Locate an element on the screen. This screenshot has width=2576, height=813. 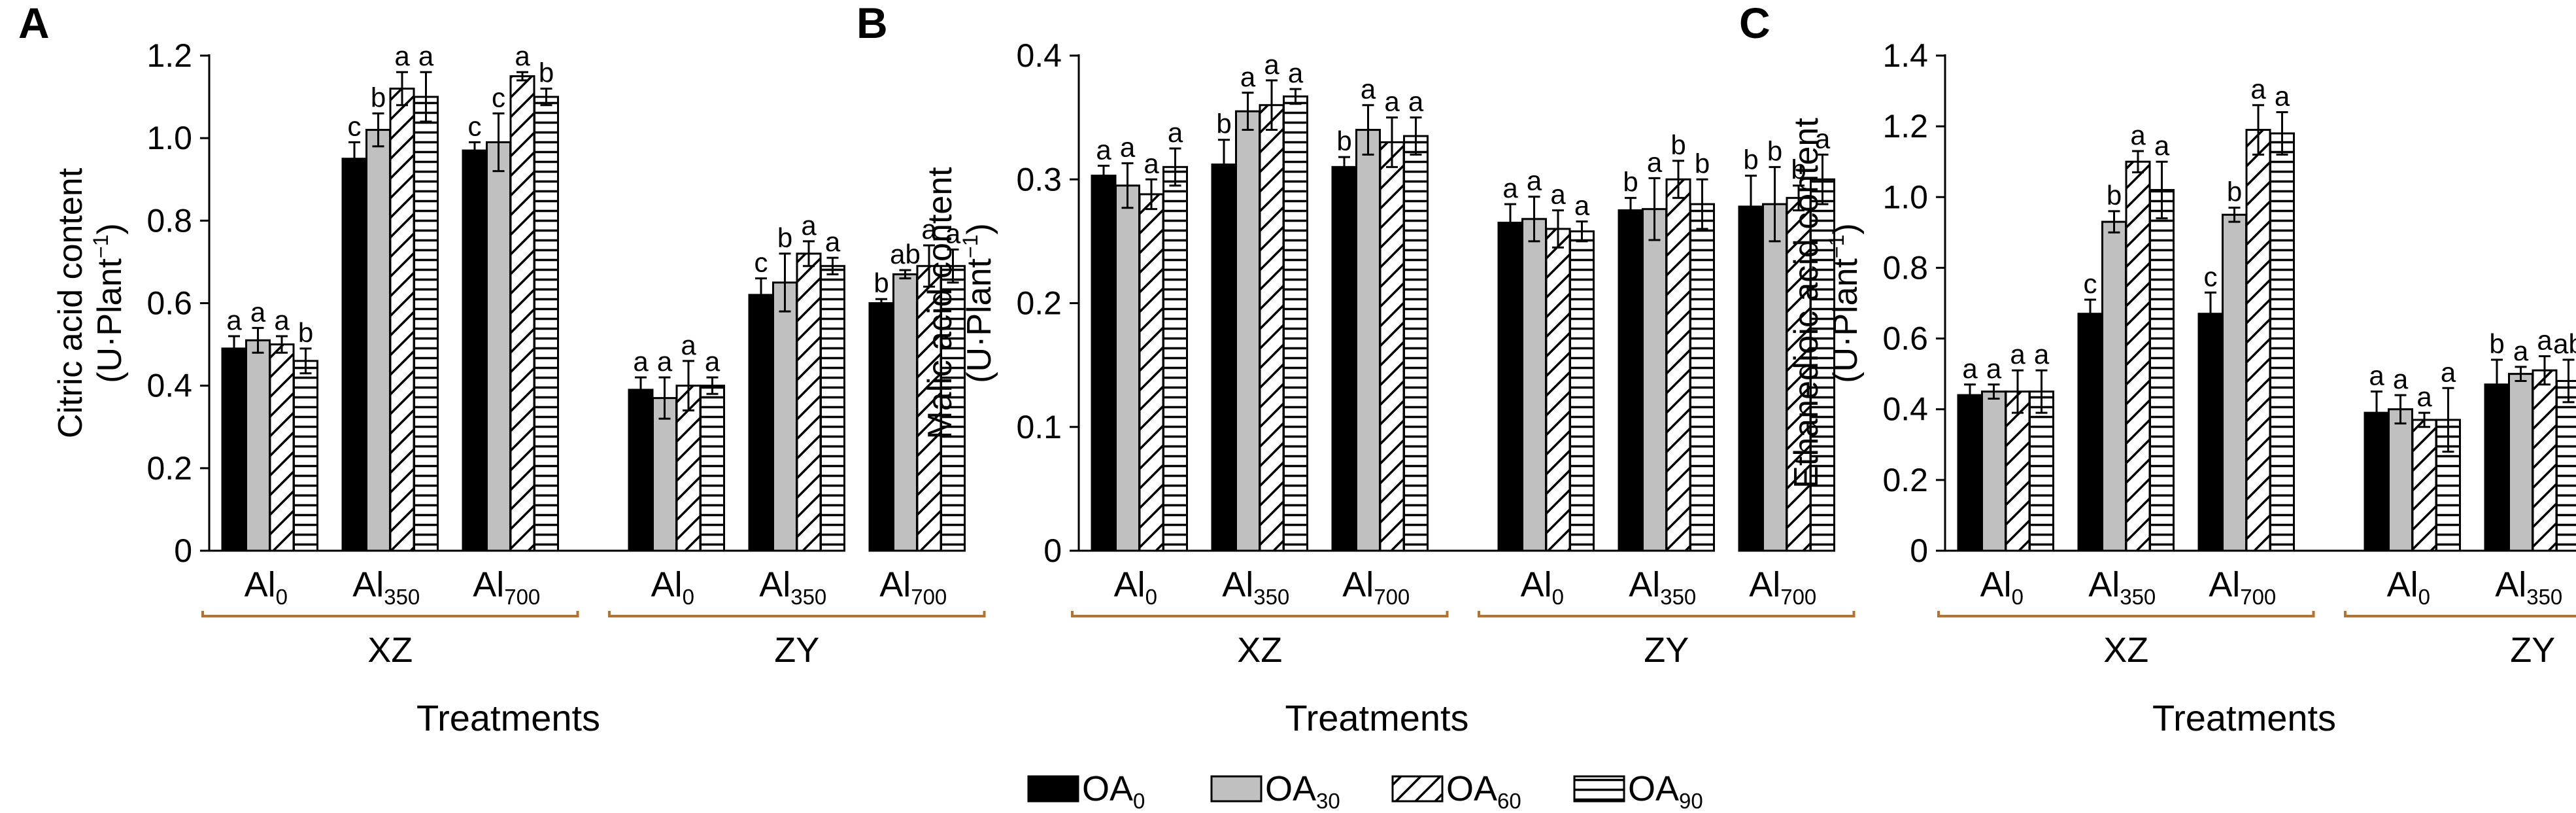
y-tick-label: 0.4 is located at coordinates (1905, 409).